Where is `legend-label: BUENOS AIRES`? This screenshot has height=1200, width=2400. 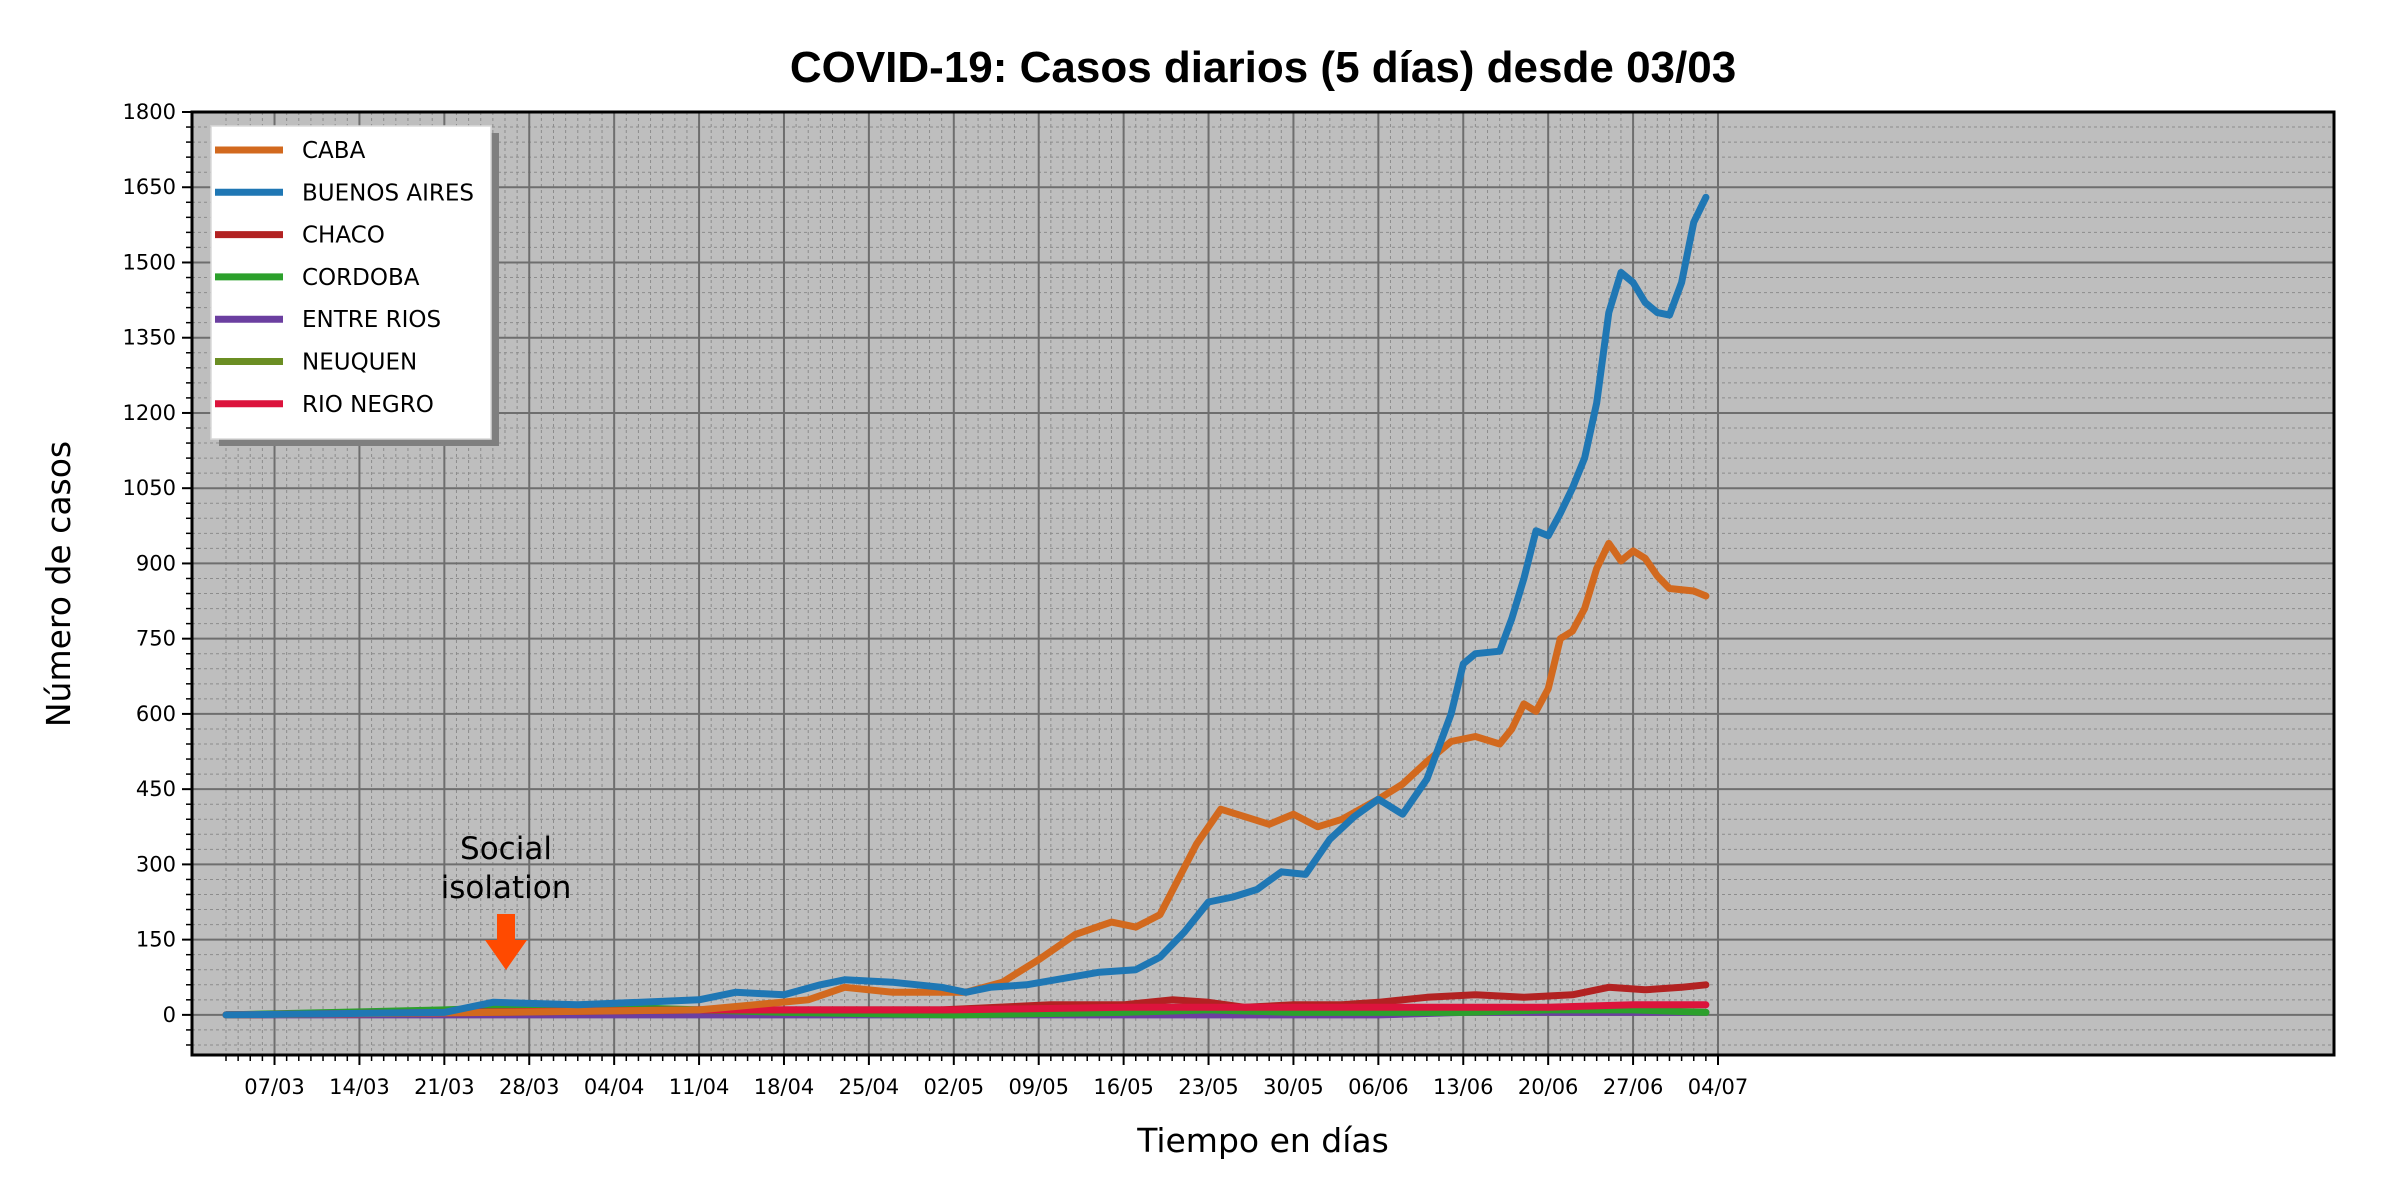 legend-label: BUENOS AIRES is located at coordinates (388, 193).